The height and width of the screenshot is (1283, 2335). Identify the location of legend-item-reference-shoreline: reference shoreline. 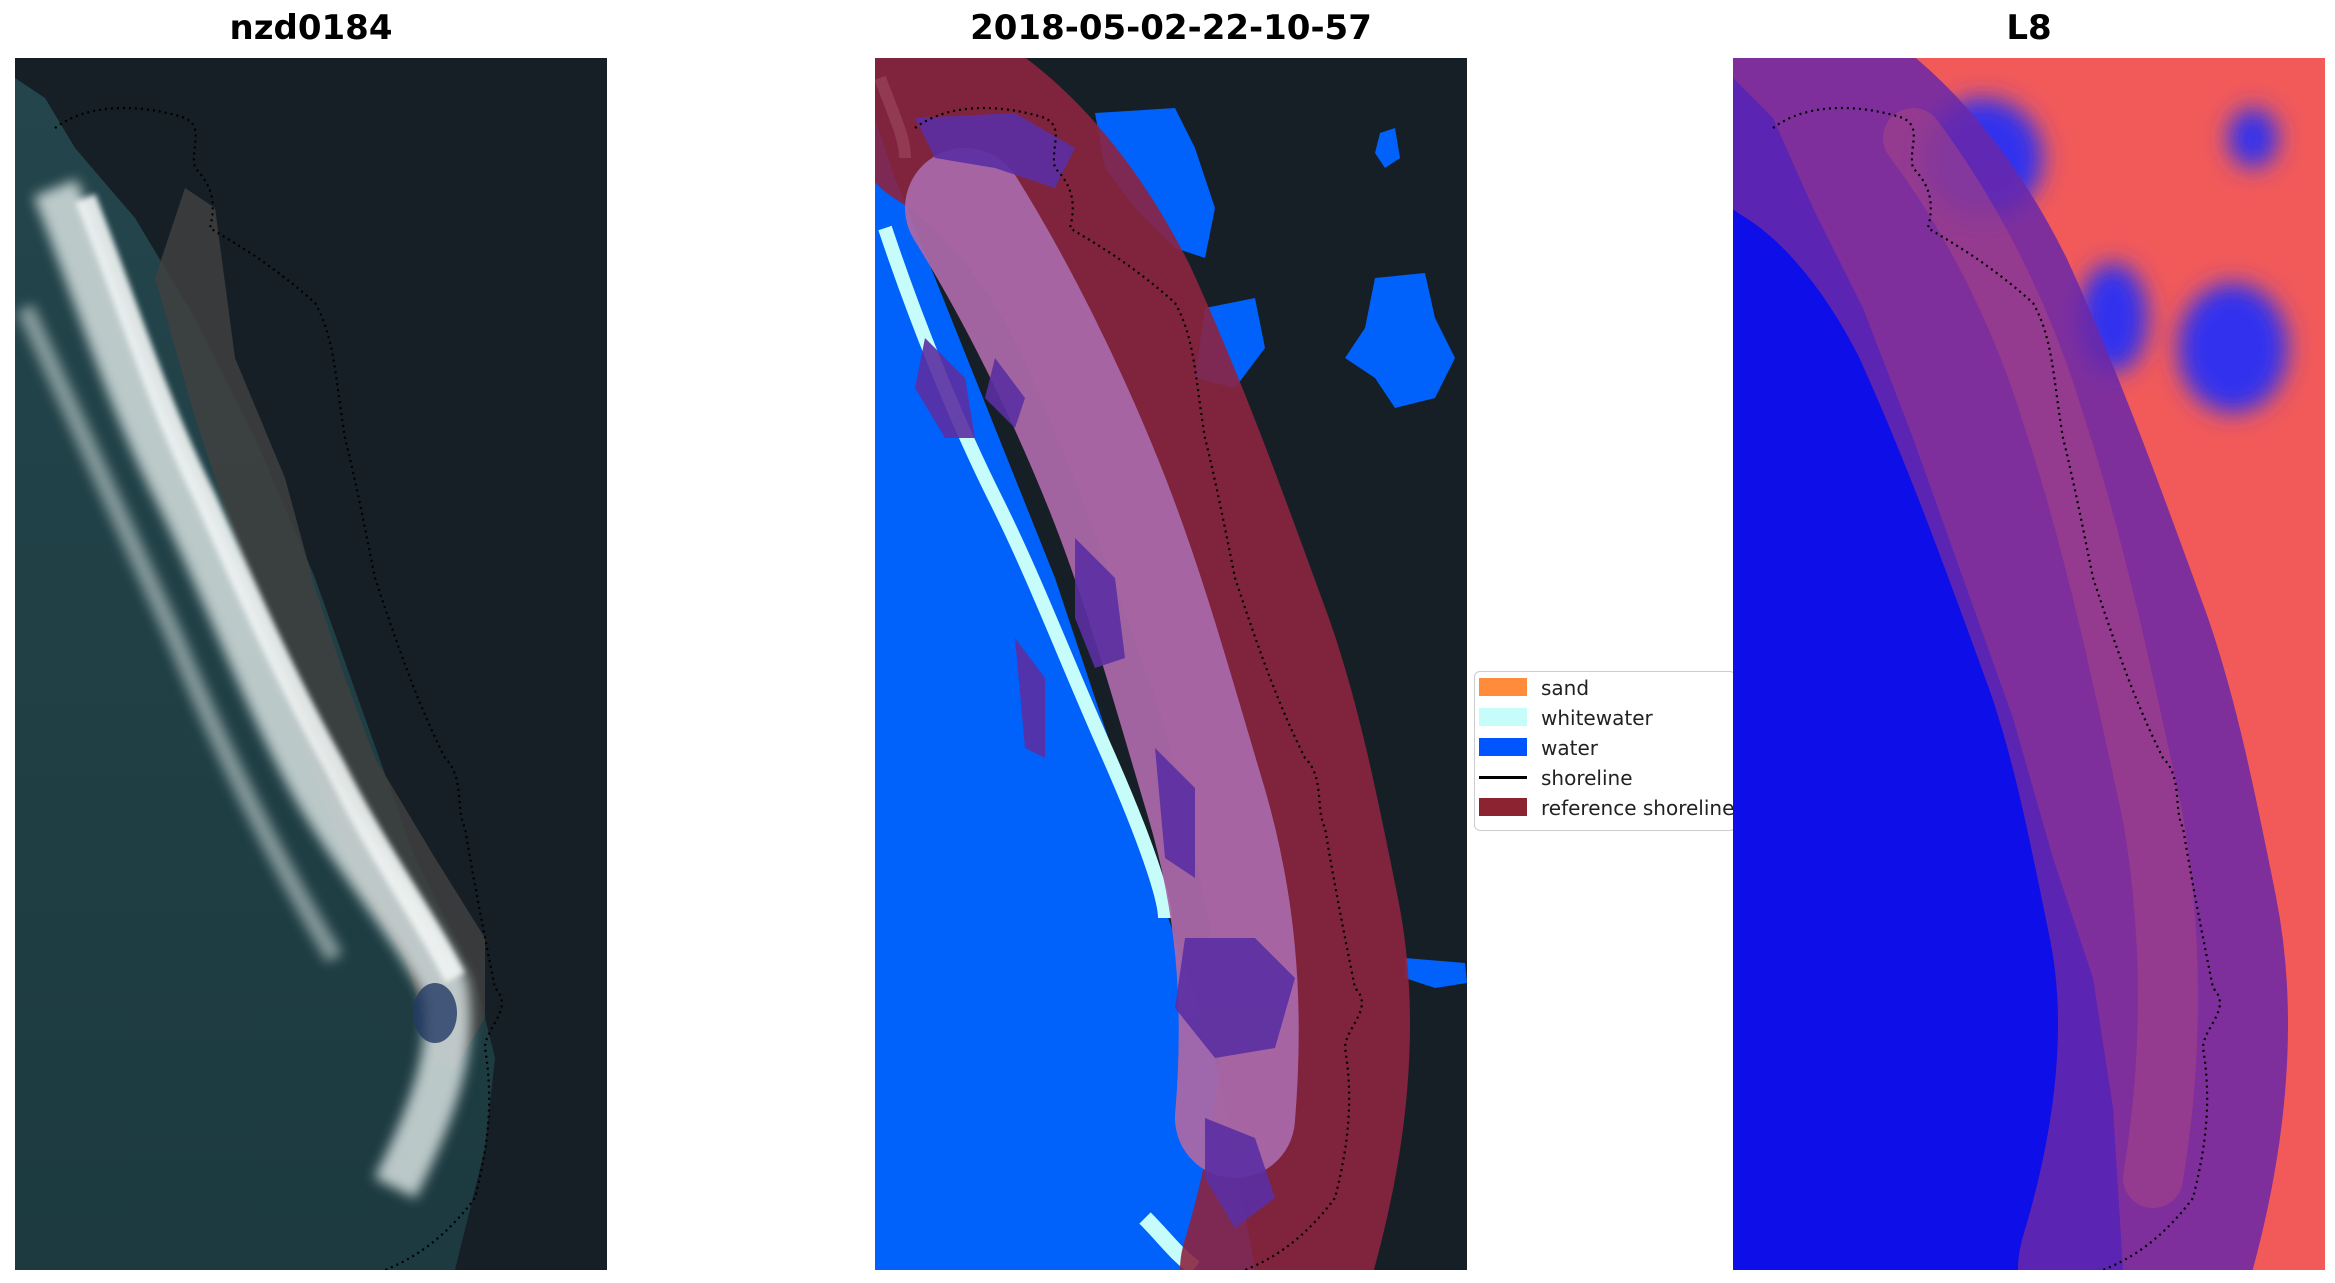
(1605, 807).